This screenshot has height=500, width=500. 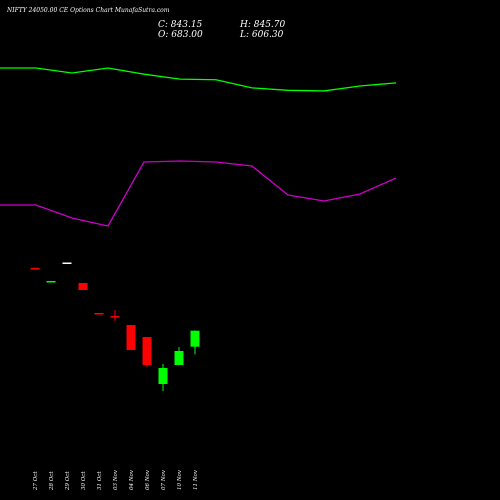 What do you see at coordinates (164, 479) in the screenshot?
I see `x-tick-label: 07 Nov` at bounding box center [164, 479].